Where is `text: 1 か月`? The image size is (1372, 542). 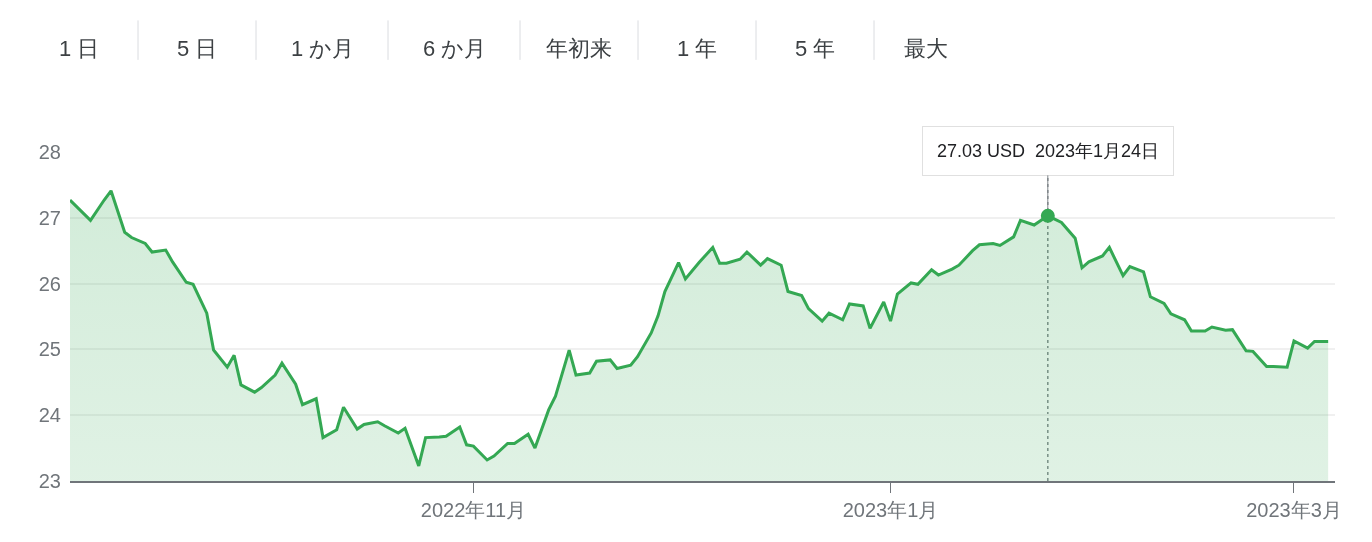 text: 1 か月 is located at coordinates (323, 48).